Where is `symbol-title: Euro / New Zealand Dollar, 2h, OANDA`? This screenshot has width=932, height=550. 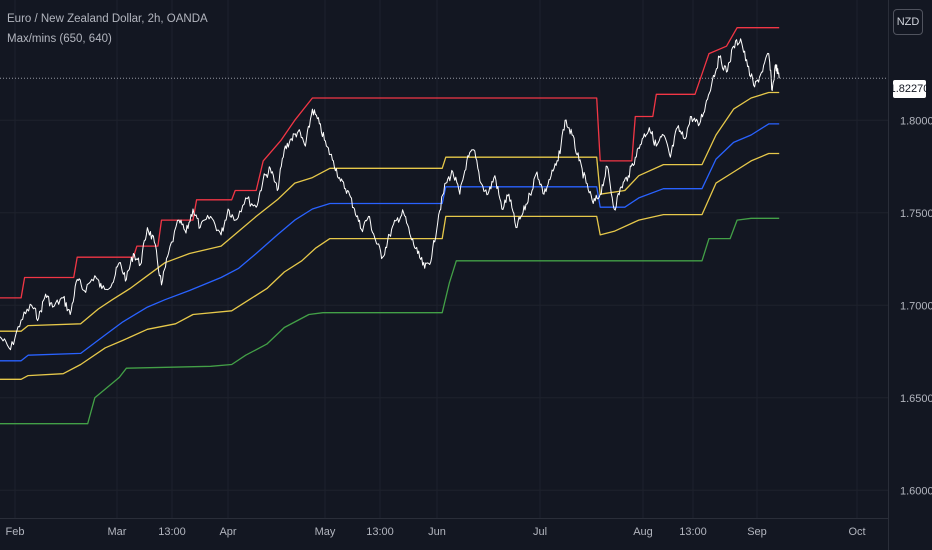
symbol-title: Euro / New Zealand Dollar, 2h, OANDA is located at coordinates (107, 19).